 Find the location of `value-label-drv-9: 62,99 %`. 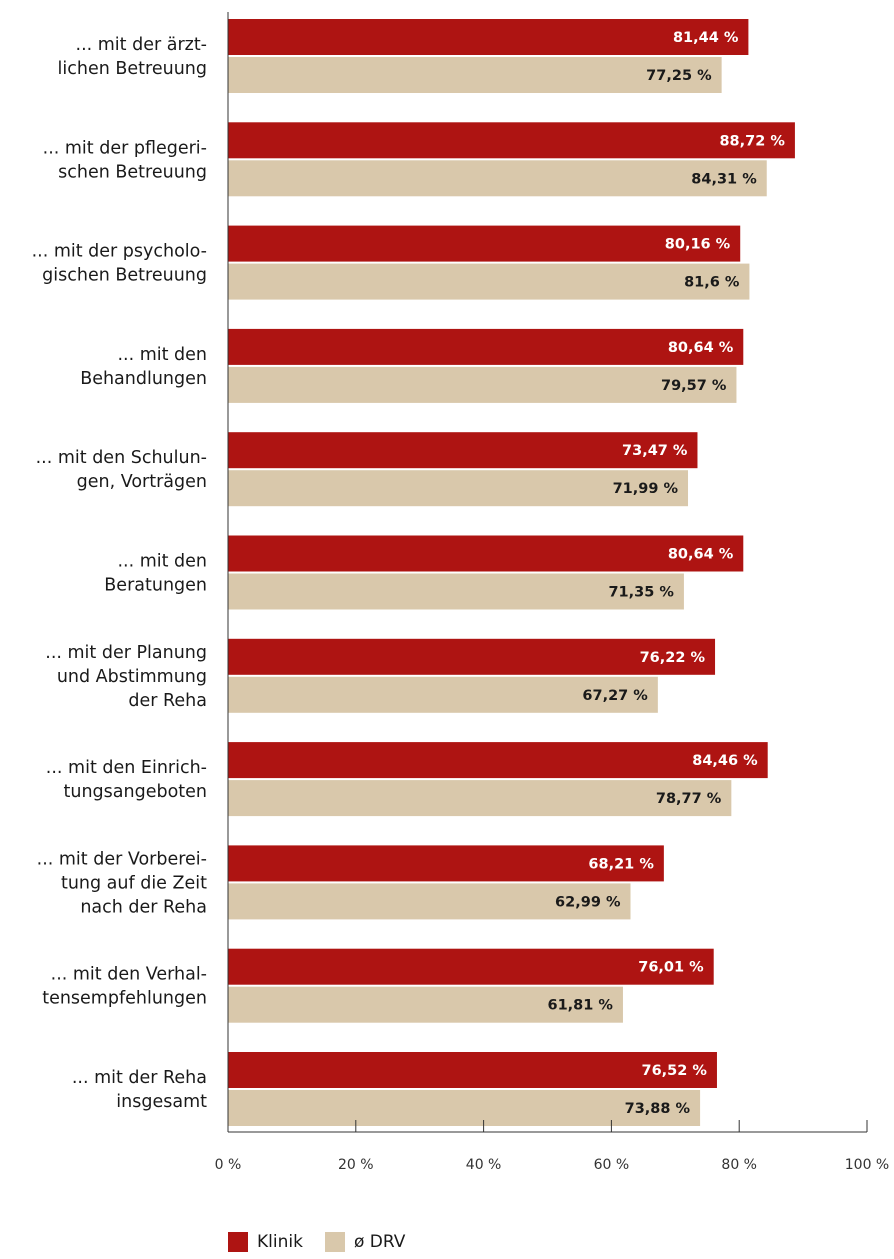

value-label-drv-9: 62,99 % is located at coordinates (588, 902).